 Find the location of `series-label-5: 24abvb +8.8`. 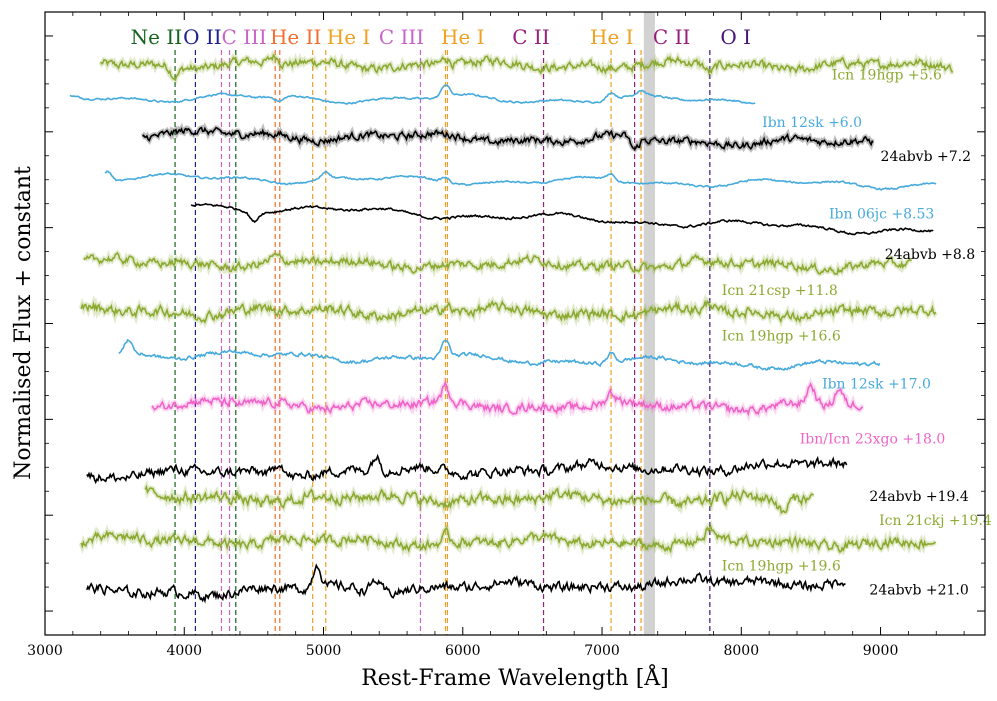

series-label-5: 24abvb +8.8 is located at coordinates (930, 255).